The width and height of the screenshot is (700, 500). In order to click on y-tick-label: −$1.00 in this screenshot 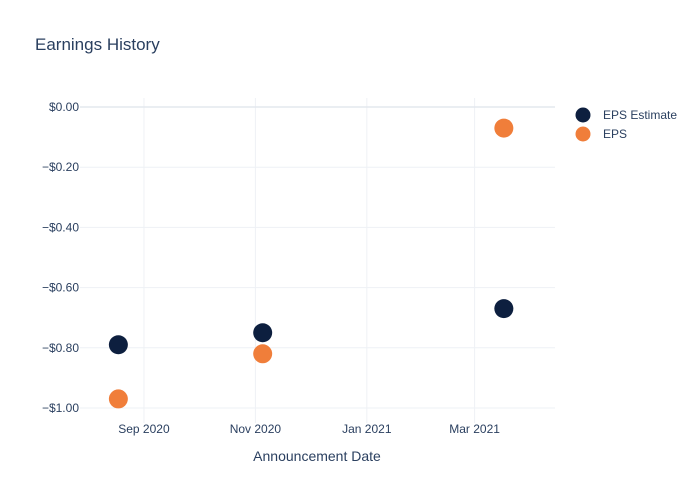, I will do `click(60, 408)`.